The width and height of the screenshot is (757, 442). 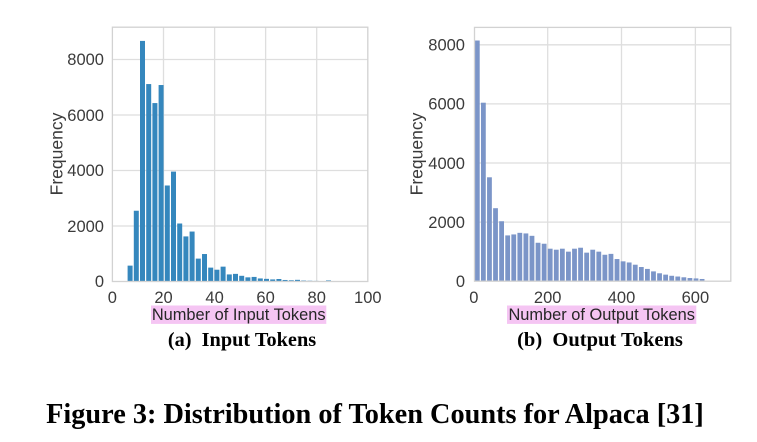 I want to click on svg-text: 60, so click(x=265, y=298).